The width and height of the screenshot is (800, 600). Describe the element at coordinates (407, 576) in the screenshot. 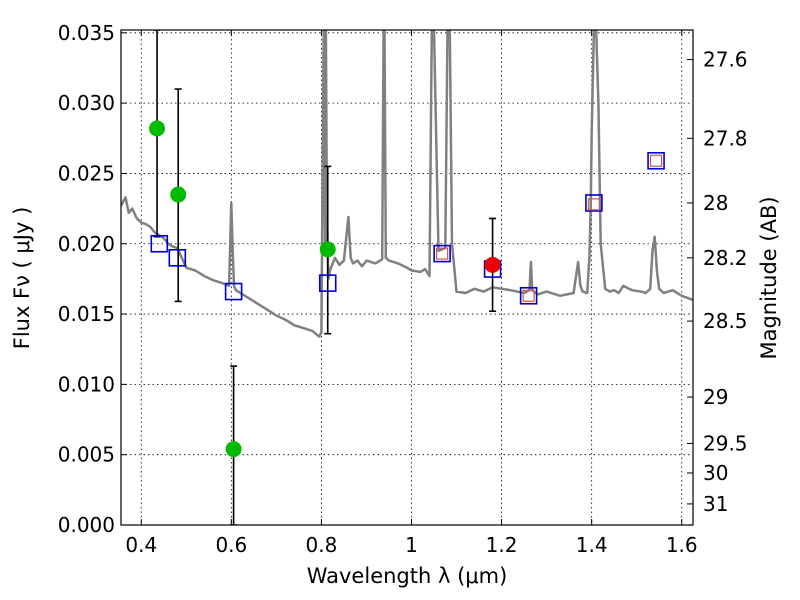

I see `x-axis-label: Wavelength λ (μm)` at that location.